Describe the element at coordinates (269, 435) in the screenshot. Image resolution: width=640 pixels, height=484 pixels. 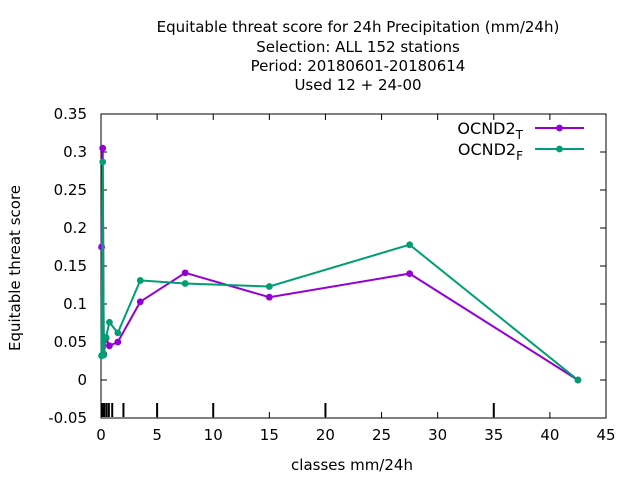
I see `x-tick-label-3: 15` at that location.